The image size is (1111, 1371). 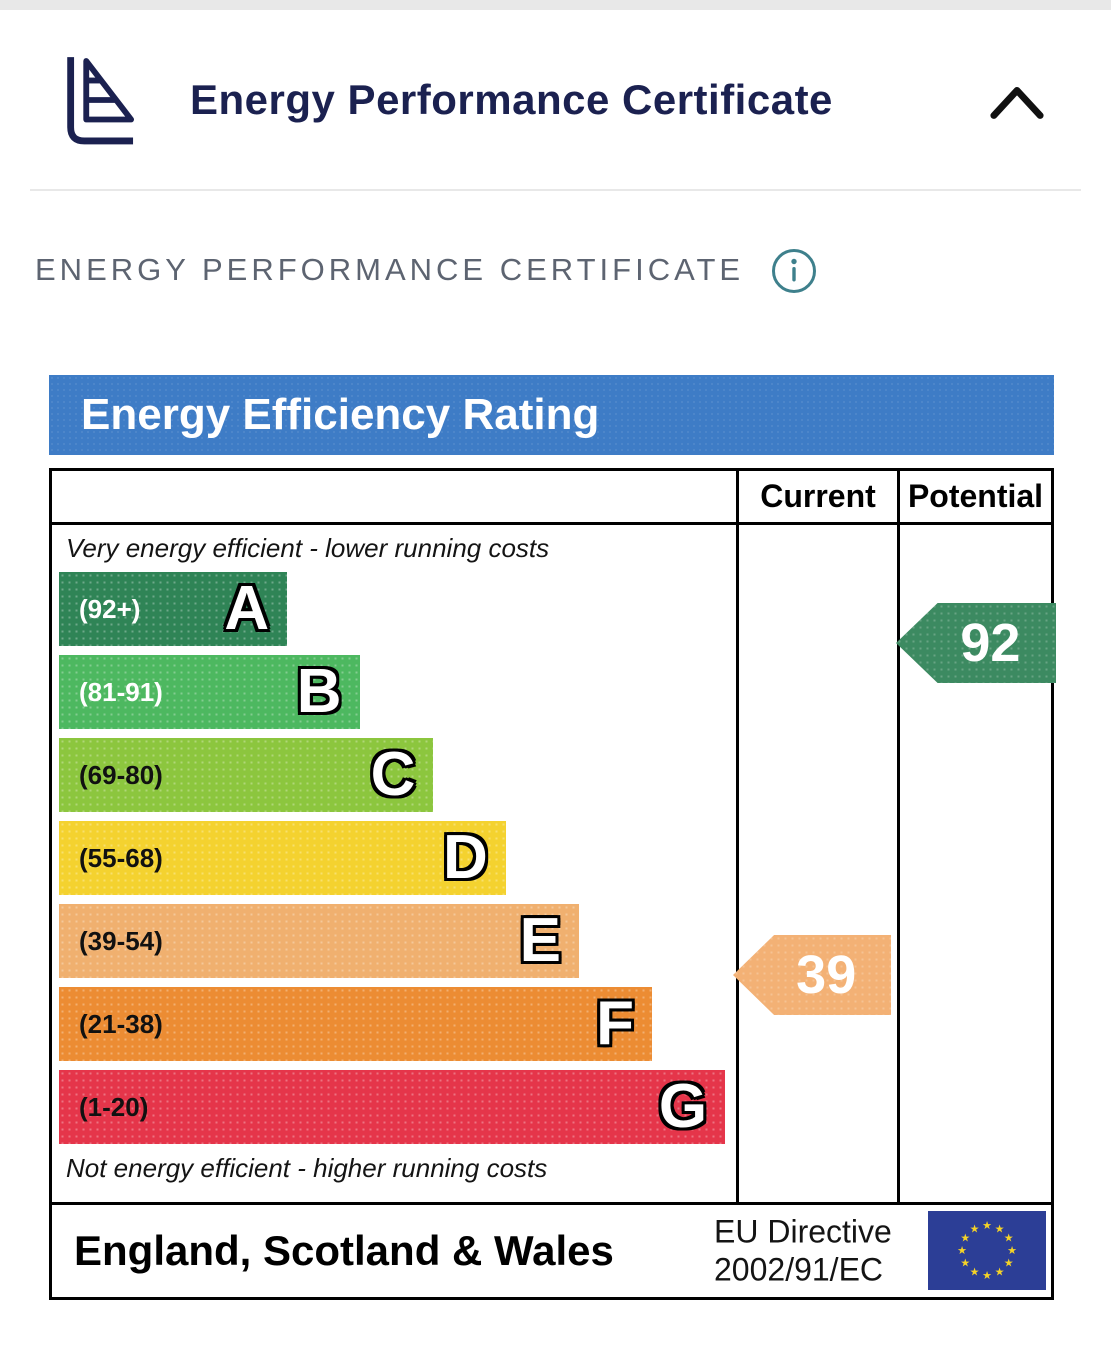 I want to click on band-range-label: (39-54), so click(x=121, y=940).